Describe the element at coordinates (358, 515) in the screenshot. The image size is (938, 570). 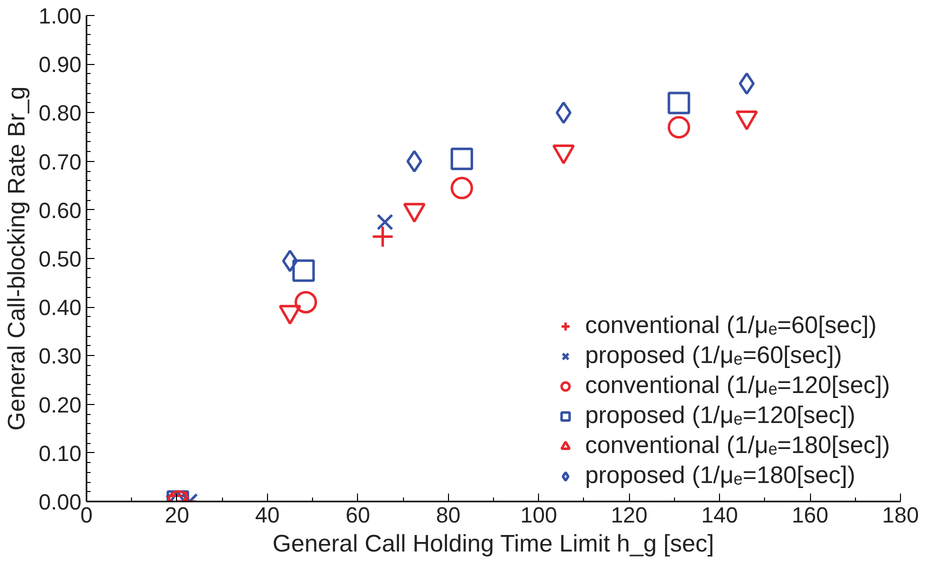
I see `x-tick-label: 60` at that location.